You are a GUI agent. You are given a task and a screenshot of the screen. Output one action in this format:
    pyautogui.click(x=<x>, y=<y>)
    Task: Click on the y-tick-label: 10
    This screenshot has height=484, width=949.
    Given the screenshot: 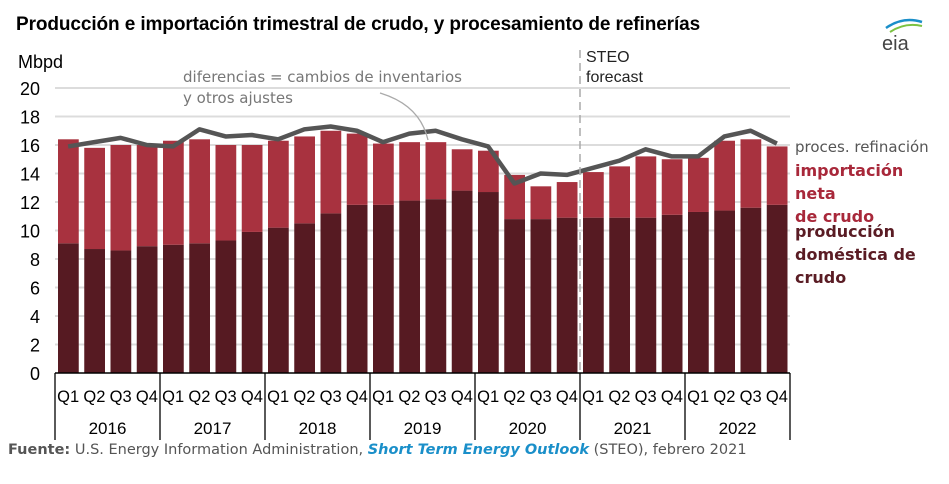 What is the action you would take?
    pyautogui.click(x=30, y=232)
    